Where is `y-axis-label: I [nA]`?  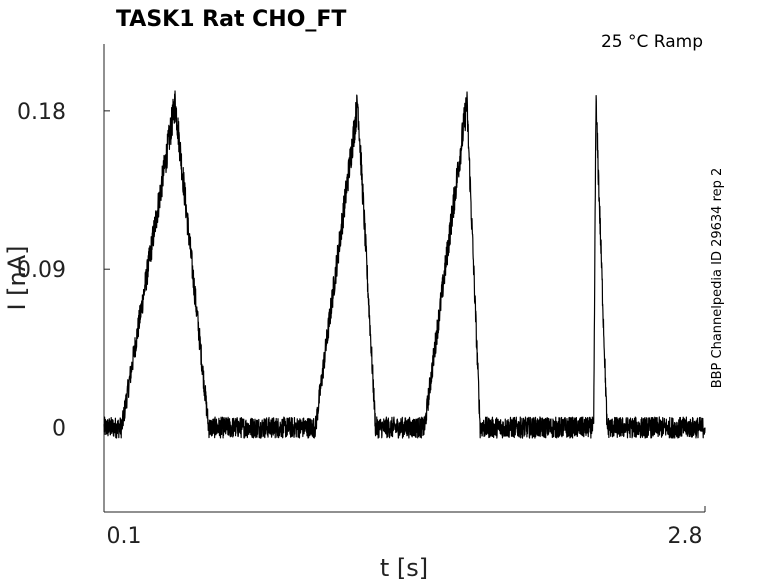 y-axis-label: I [nA] is located at coordinates (17, 277).